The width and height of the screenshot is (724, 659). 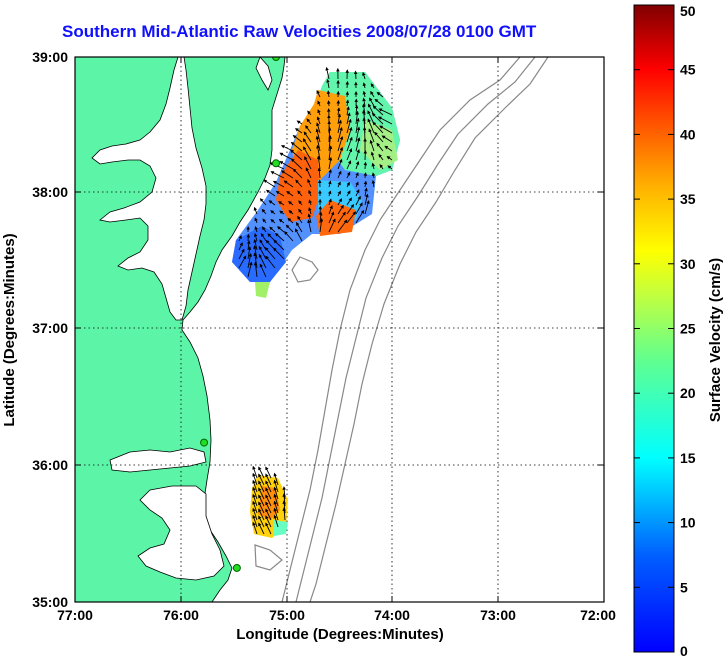 I want to click on colorbar-tick-label: 45, so click(x=688, y=70).